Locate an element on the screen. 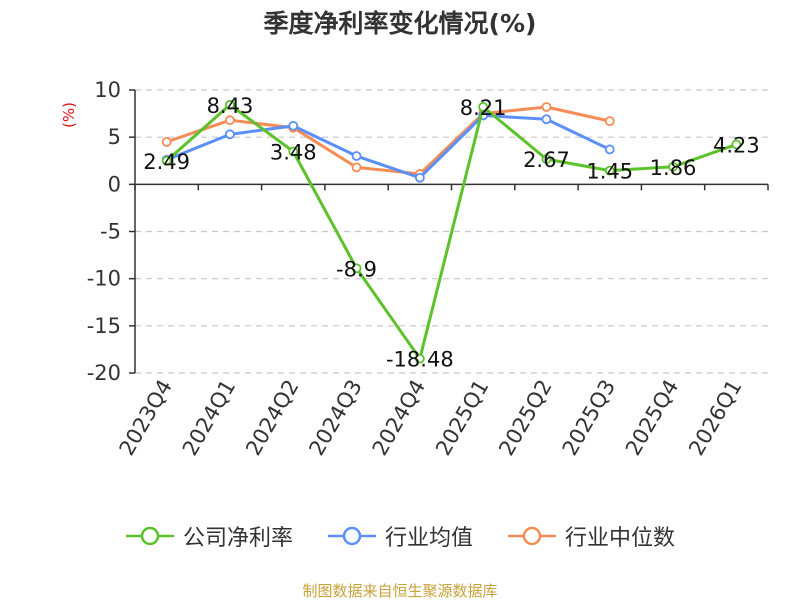 The width and height of the screenshot is (800, 601). data-label: -18.48 is located at coordinates (420, 360).